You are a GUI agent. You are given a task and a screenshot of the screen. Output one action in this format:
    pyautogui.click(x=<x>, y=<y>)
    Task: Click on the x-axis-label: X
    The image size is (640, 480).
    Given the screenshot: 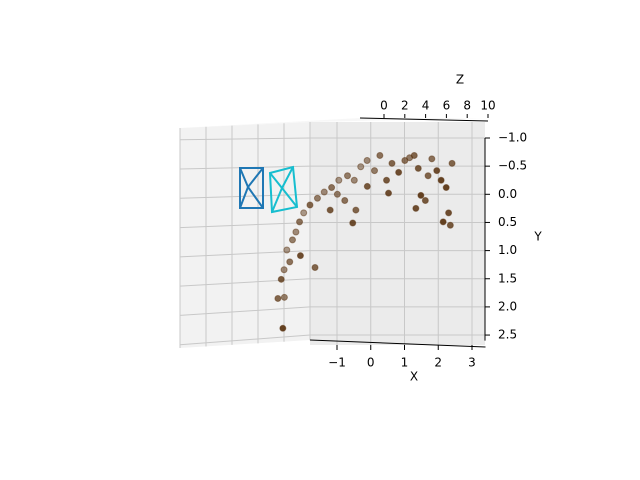 What is the action you would take?
    pyautogui.click(x=414, y=377)
    